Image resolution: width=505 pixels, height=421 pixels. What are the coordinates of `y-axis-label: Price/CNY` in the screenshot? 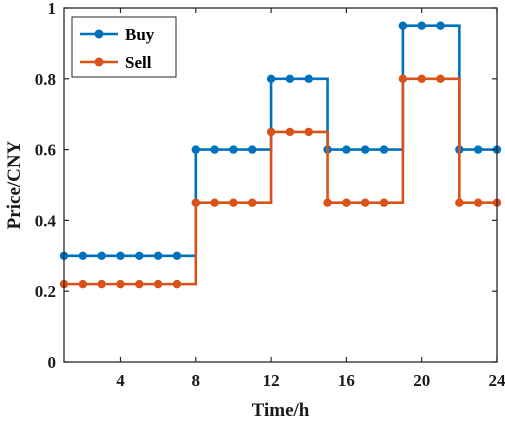 It's located at (14, 184).